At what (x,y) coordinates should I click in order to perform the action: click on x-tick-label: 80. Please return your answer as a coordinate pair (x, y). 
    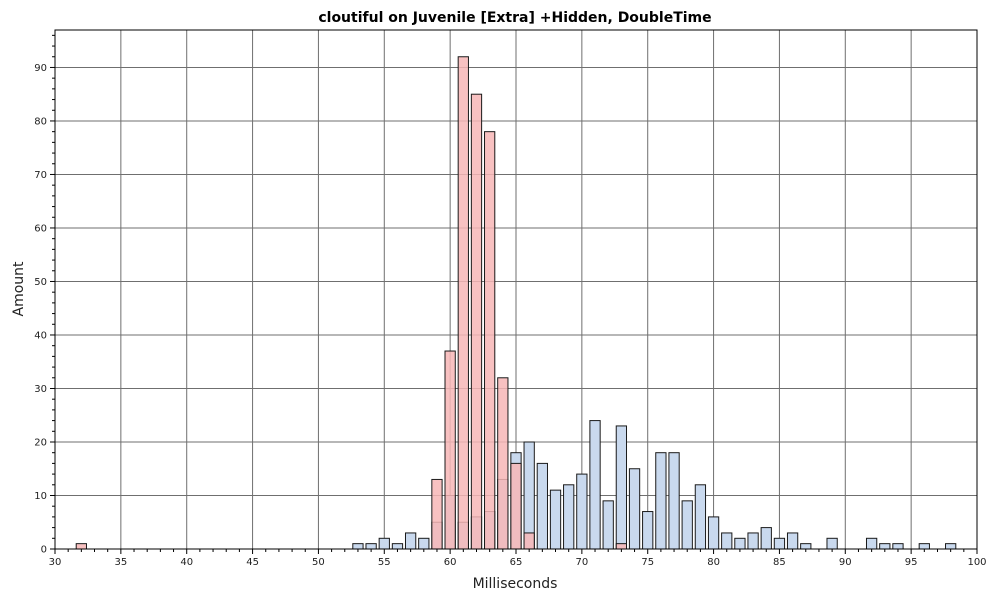
    Looking at the image, I should click on (713, 562).